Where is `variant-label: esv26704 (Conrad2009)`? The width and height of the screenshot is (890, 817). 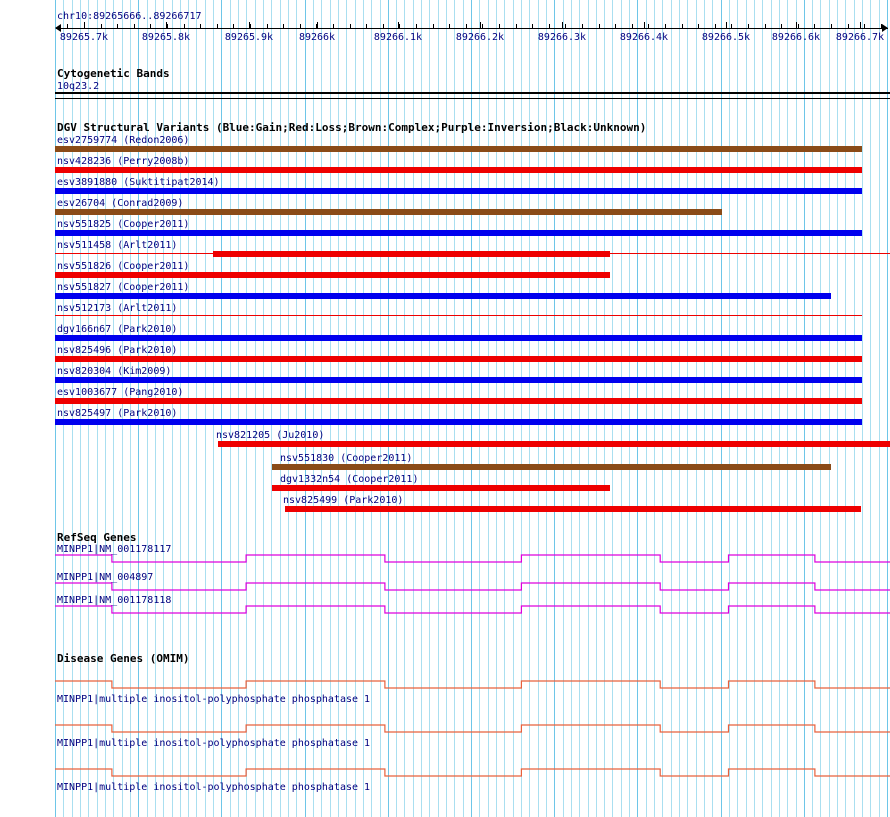 variant-label: esv26704 (Conrad2009) is located at coordinates (120, 203).